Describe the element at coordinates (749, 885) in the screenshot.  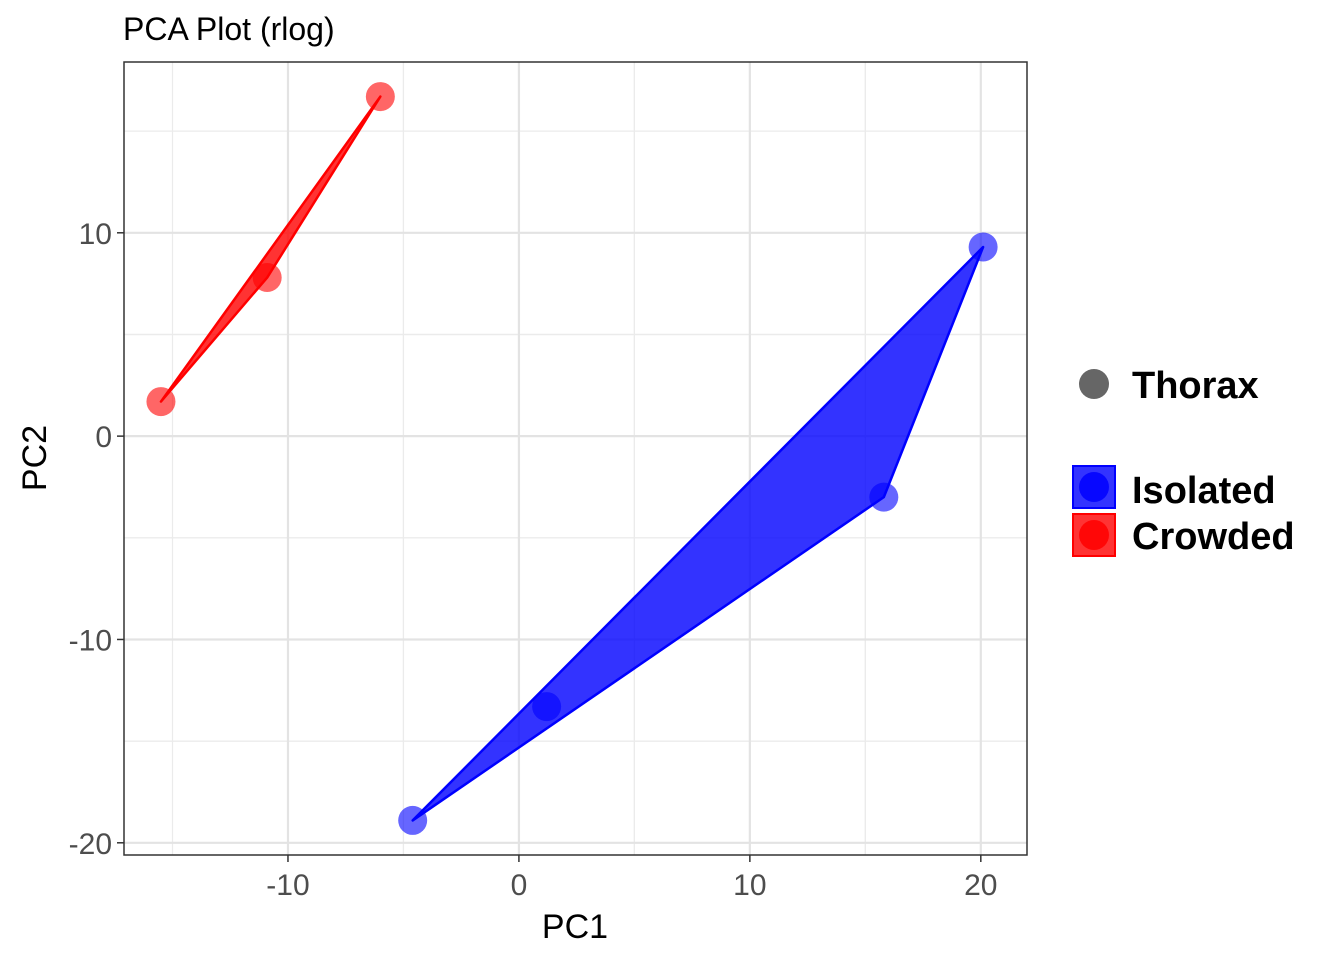
I see `x-tick-label: 10` at that location.